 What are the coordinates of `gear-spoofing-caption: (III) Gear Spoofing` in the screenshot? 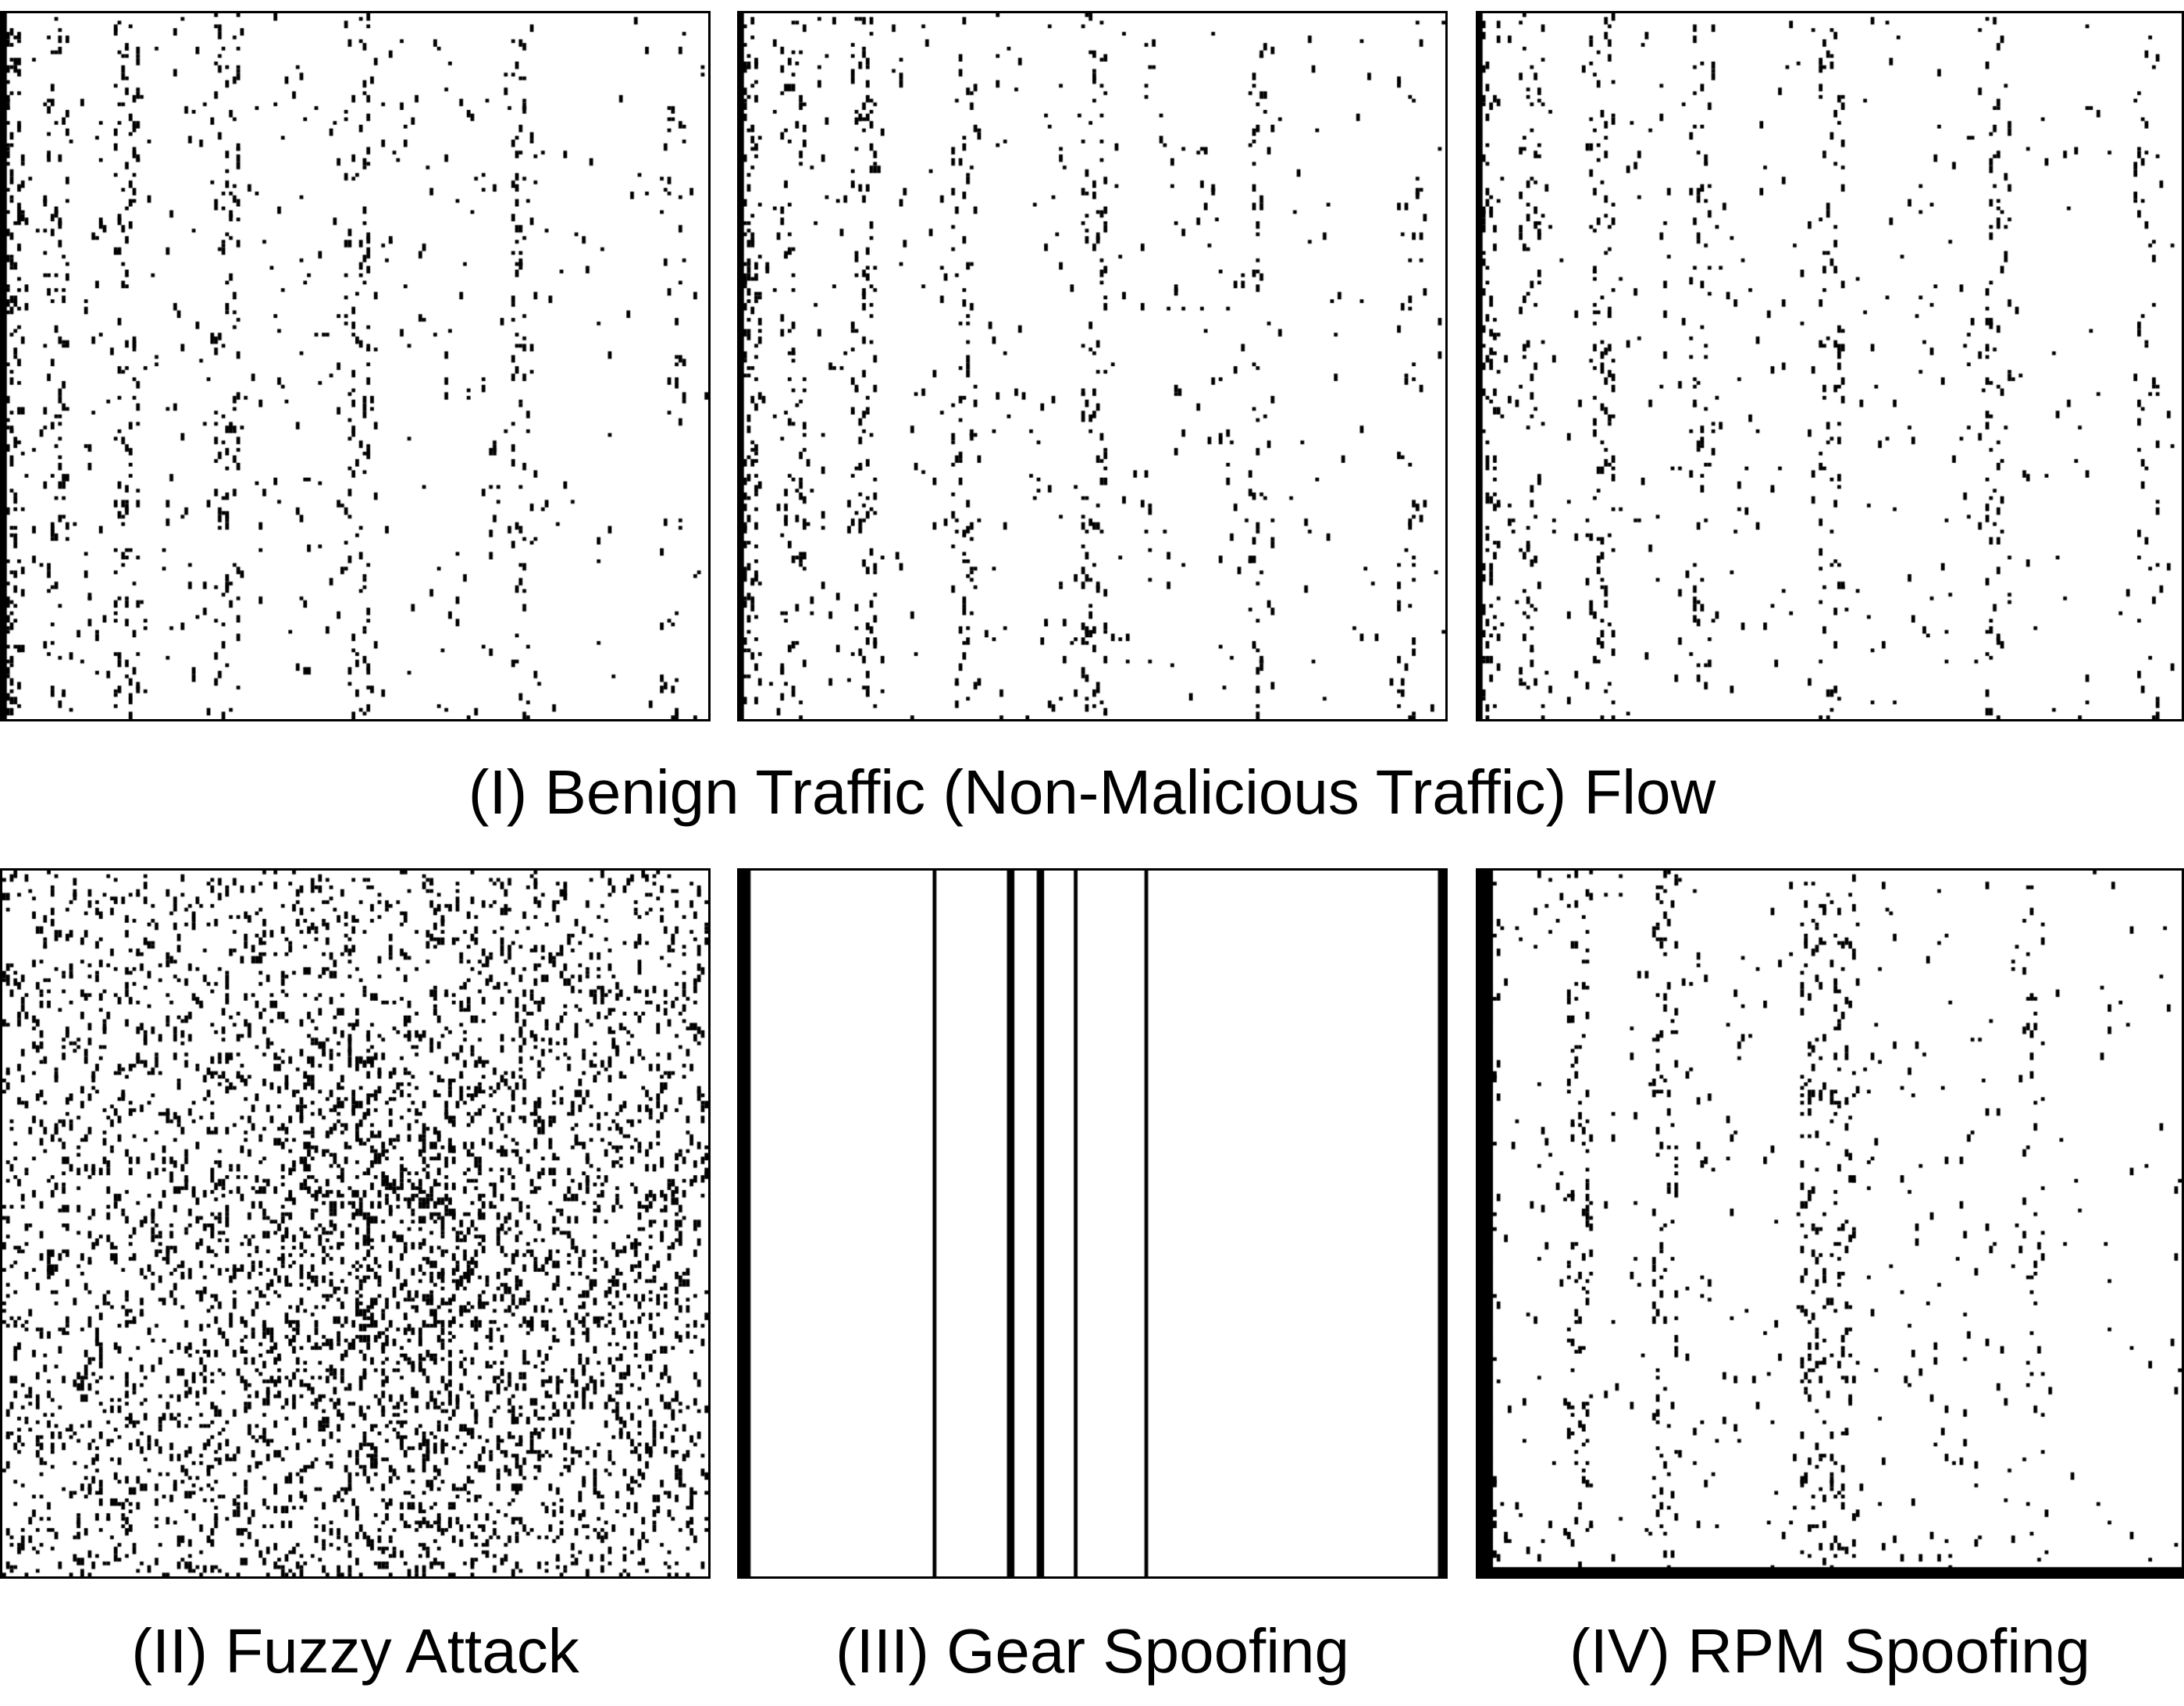 It's located at (1092, 1651).